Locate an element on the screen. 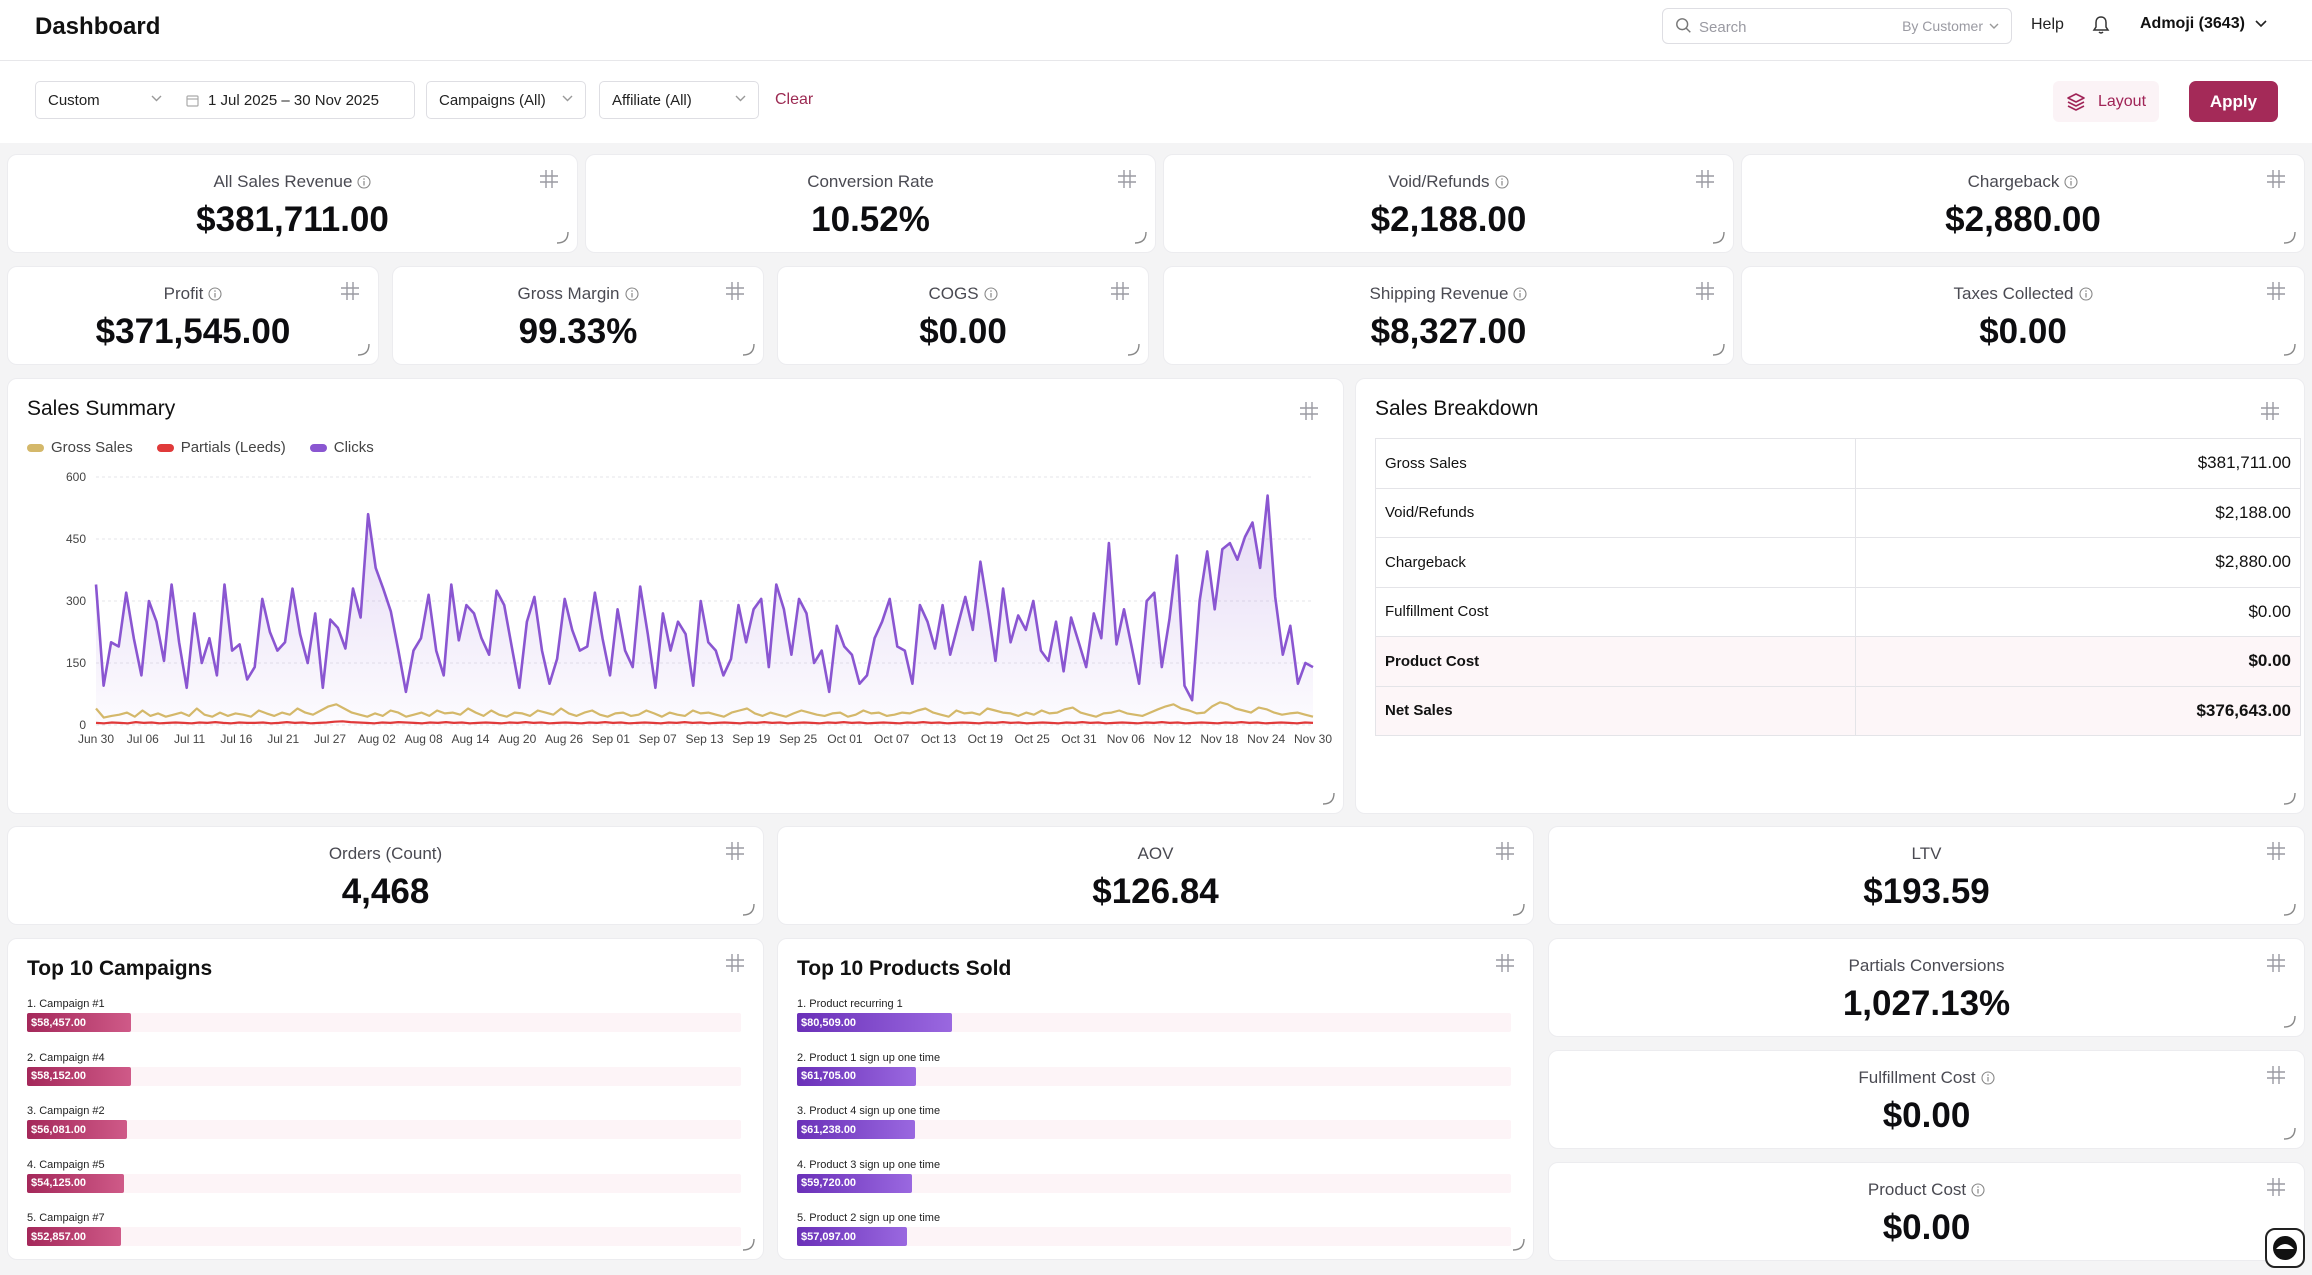  list-item: 4. Product 3 sign up one time $59,720.00 is located at coordinates (1154, 1185).